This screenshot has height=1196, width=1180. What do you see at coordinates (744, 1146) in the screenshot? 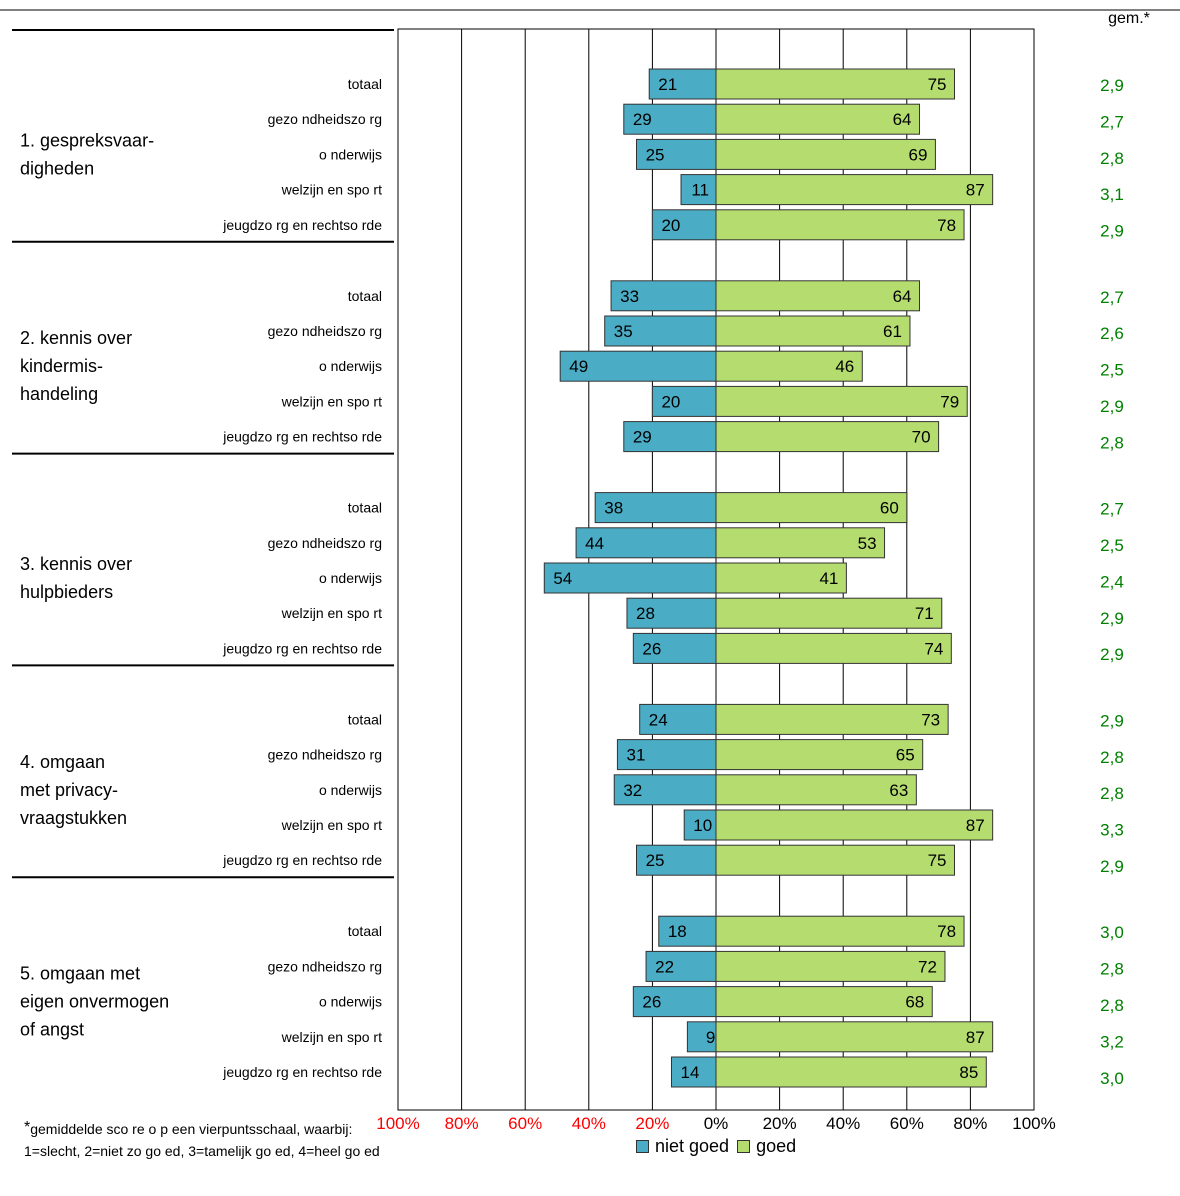
I see `legend-swatch-goed` at bounding box center [744, 1146].